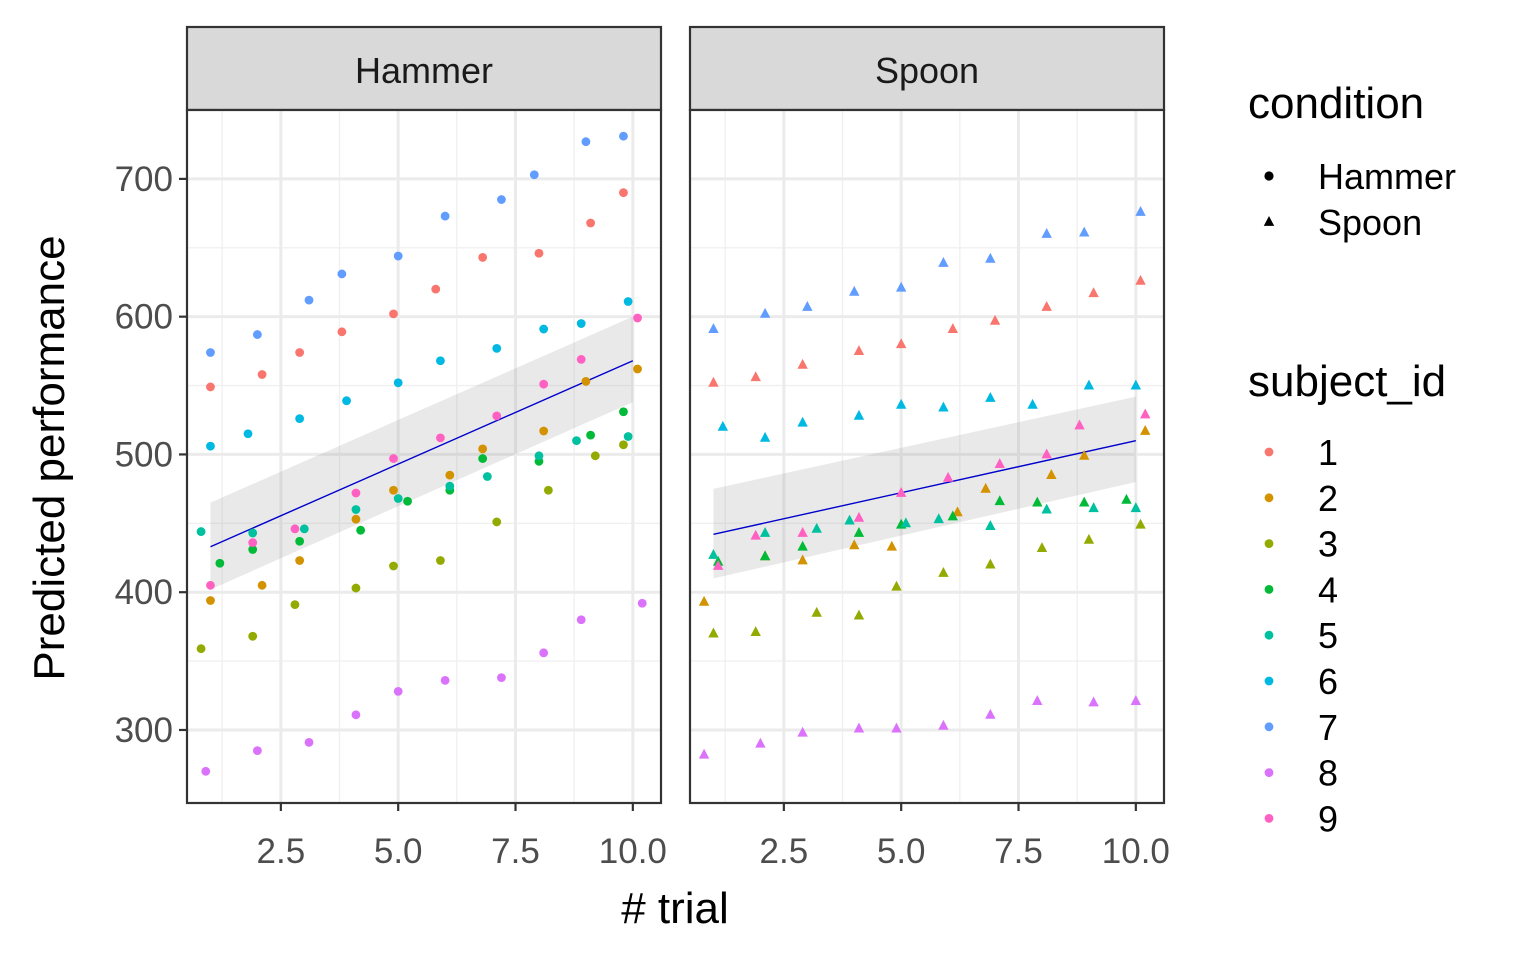 This screenshot has width=1536, height=960. What do you see at coordinates (144, 454) in the screenshot?
I see `y-tick-label: 500` at bounding box center [144, 454].